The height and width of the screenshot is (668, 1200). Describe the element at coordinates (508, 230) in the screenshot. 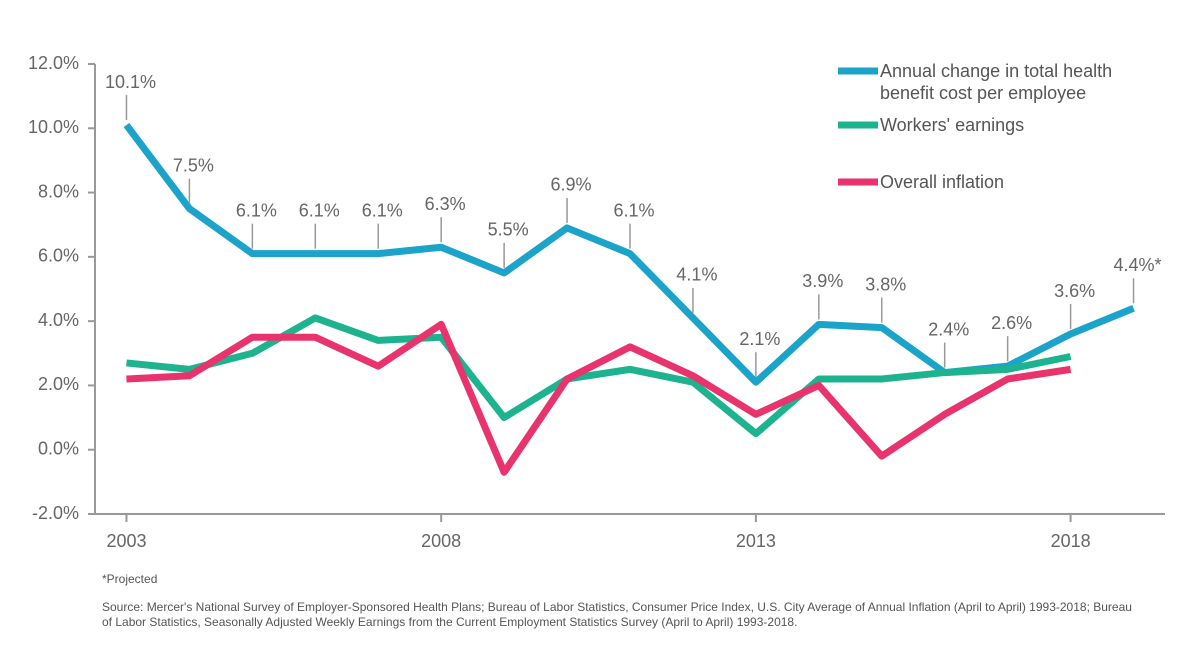

I see `data-label: 5.5%` at that location.